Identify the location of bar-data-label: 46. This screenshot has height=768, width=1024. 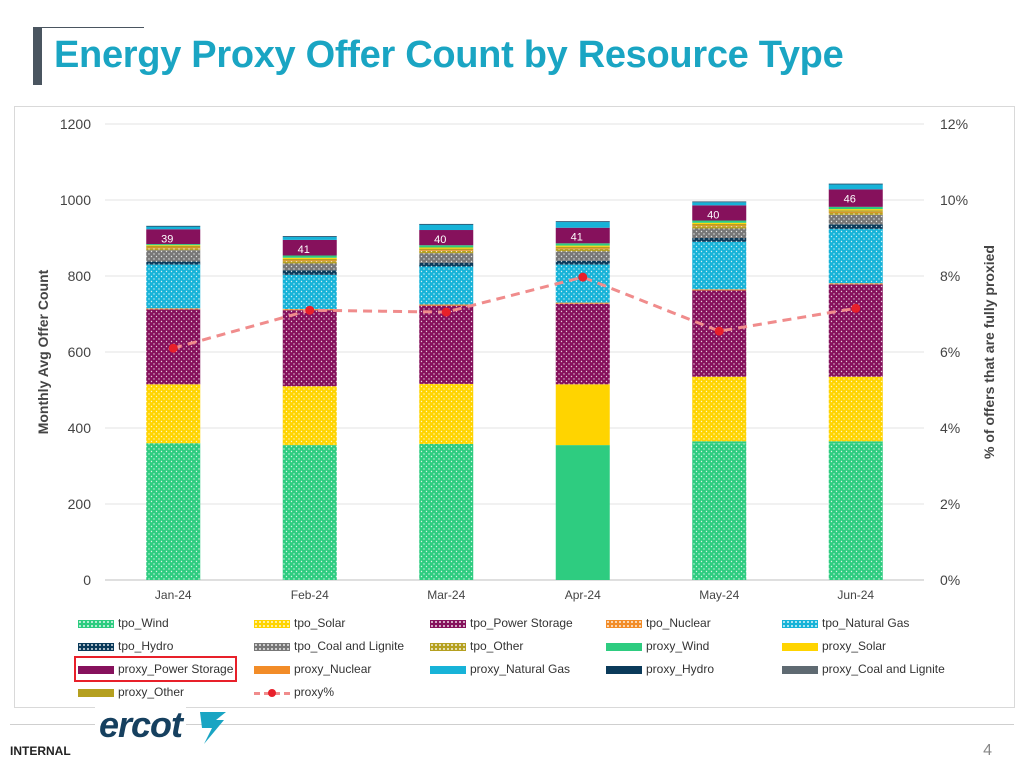
(850, 199).